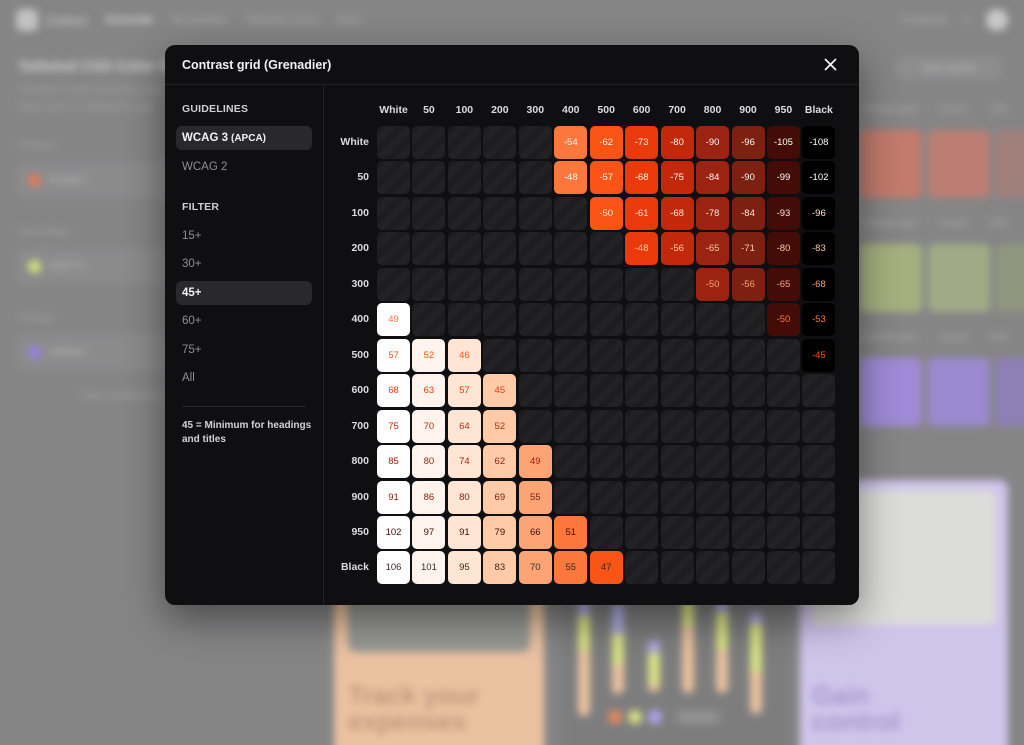  Describe the element at coordinates (192, 264) in the screenshot. I see `filter-30: 30+` at that location.